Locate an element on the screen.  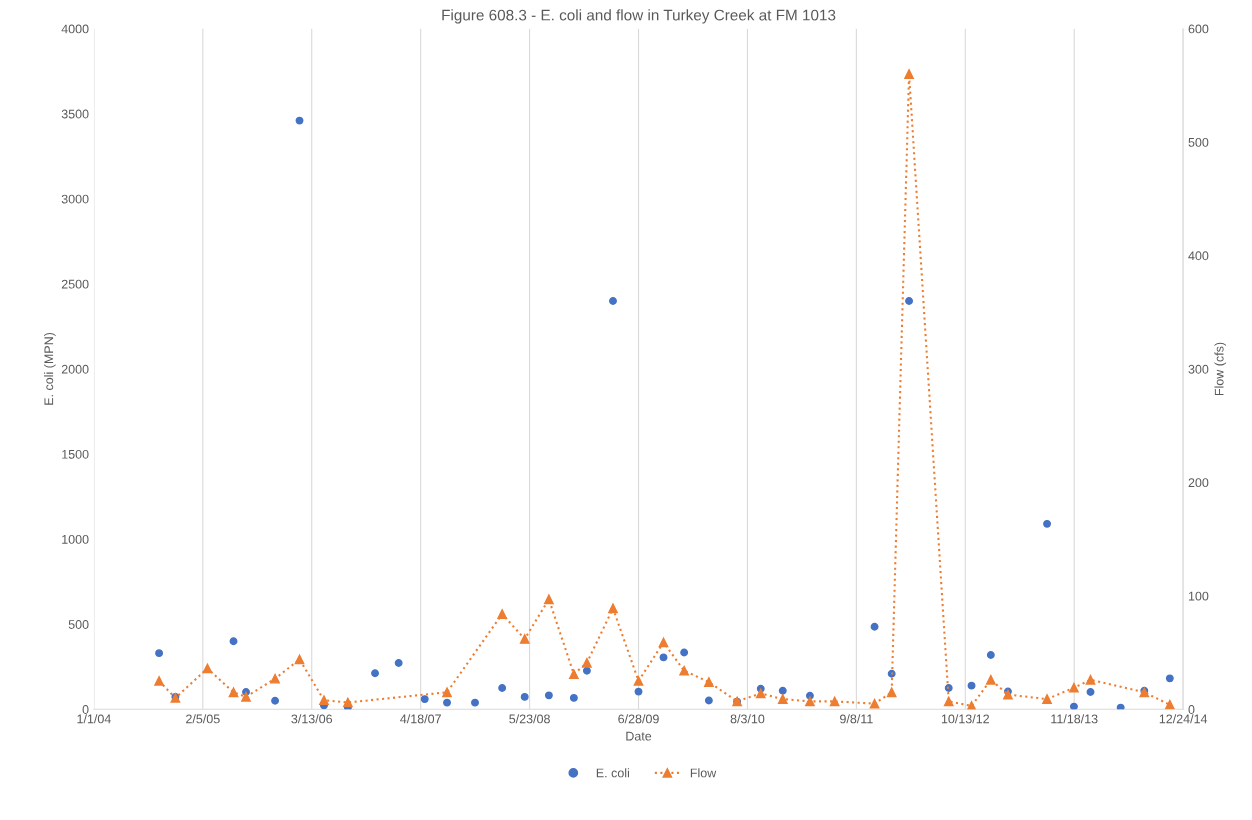
x-tick-label: 8/3/10 is located at coordinates (747, 719).